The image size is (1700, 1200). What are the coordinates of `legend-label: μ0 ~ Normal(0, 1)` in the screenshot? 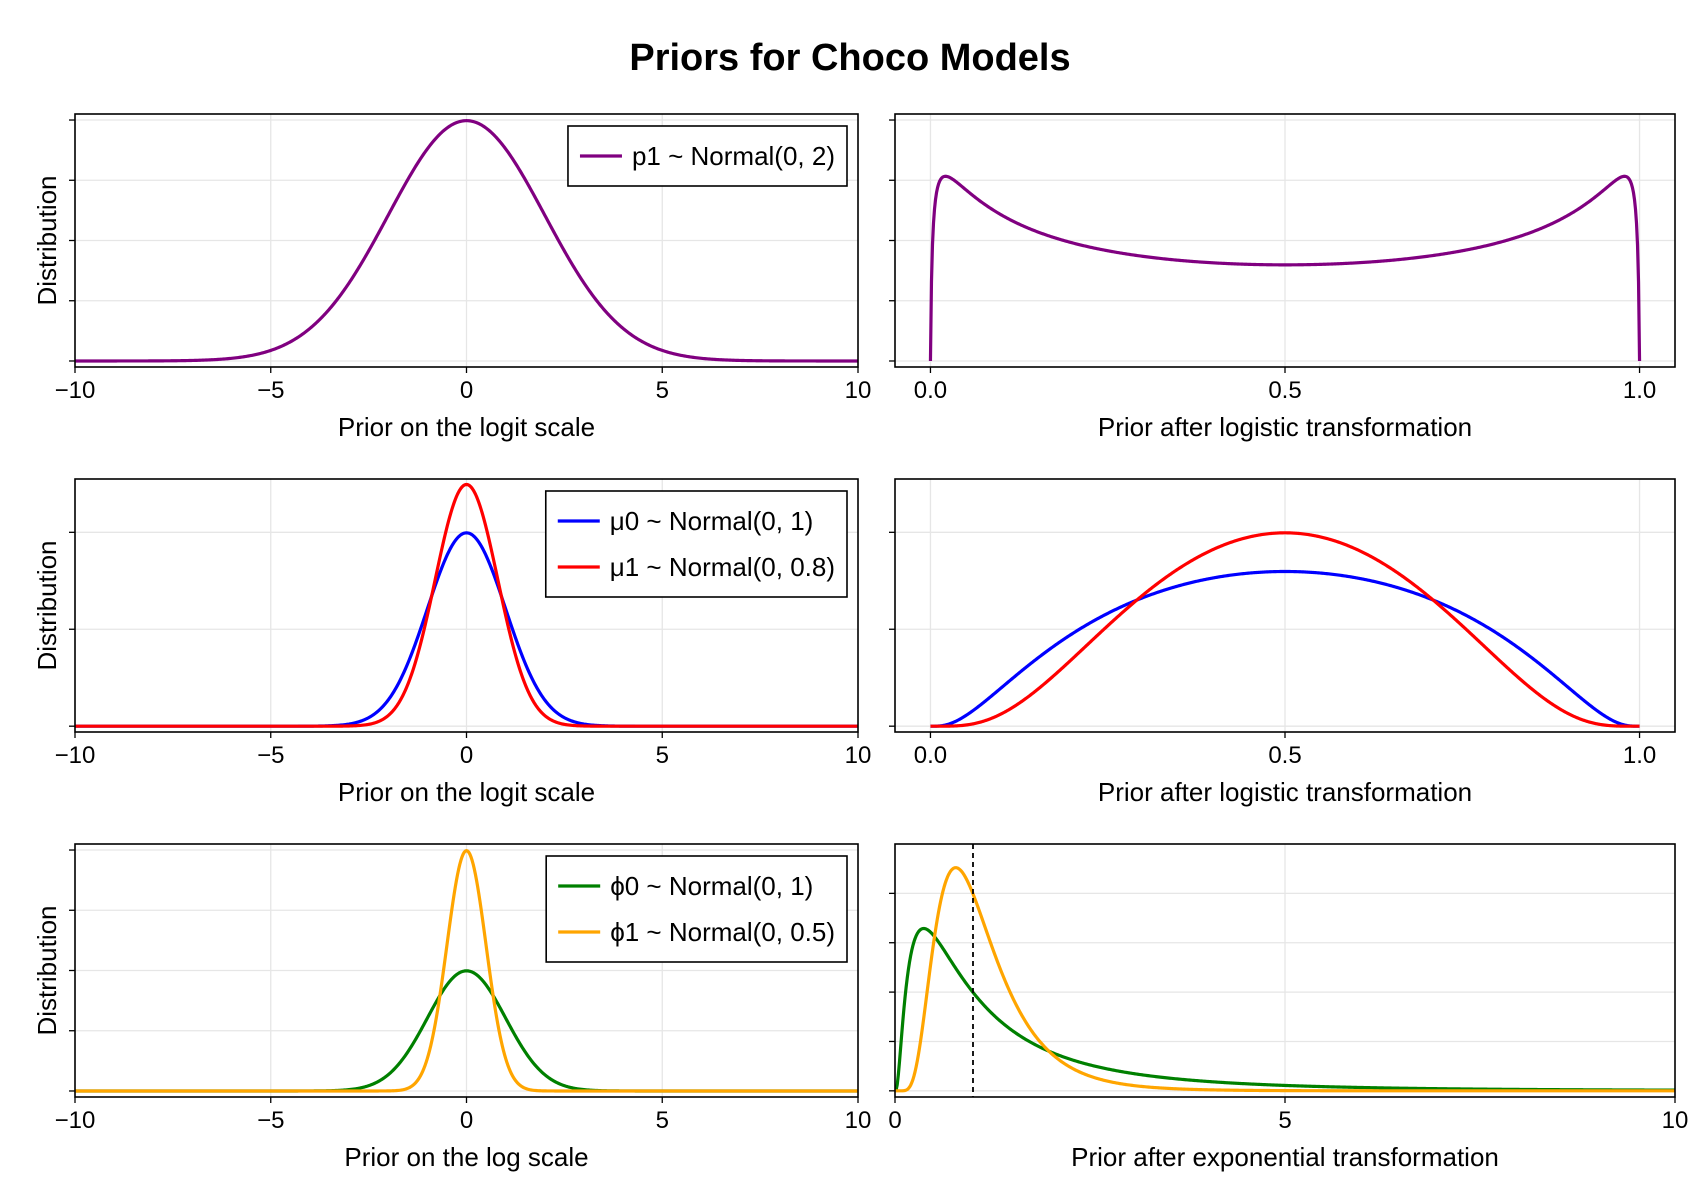 It's located at (712, 521).